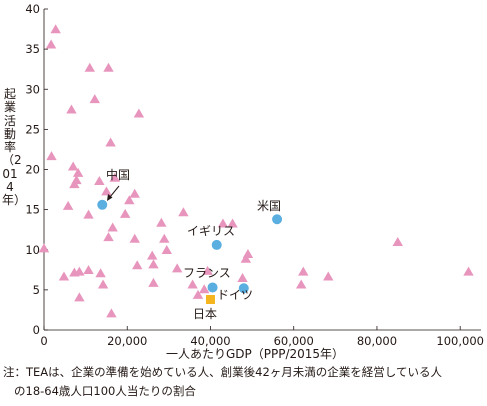  Describe the element at coordinates (205, 314) in the screenshot. I see `annotation-japan: 日本` at that location.